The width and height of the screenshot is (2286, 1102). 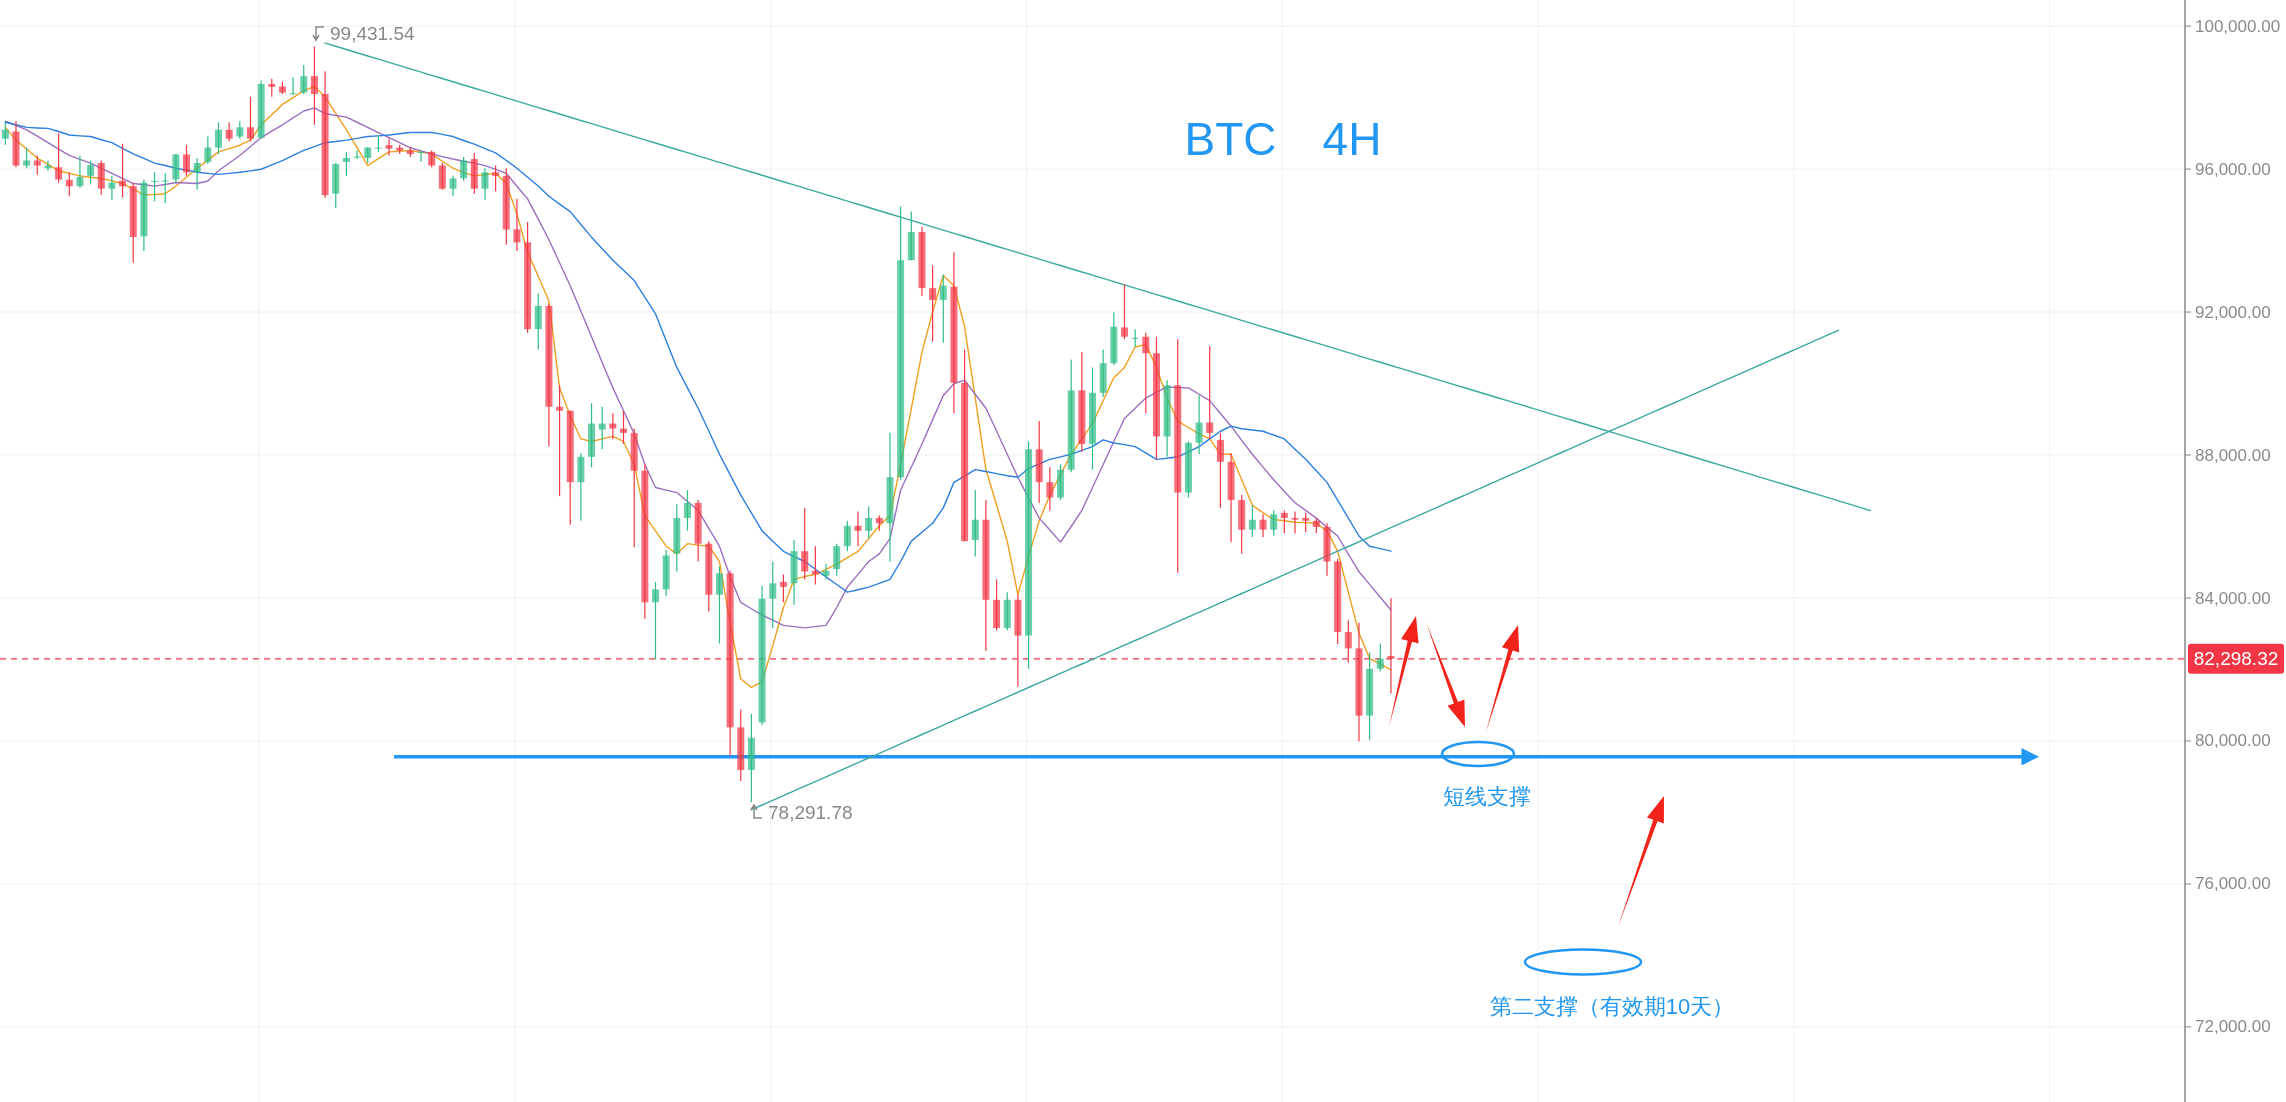 What do you see at coordinates (1612, 1006) in the screenshot?
I see `annotation: 第二支撑（有效期10天）` at bounding box center [1612, 1006].